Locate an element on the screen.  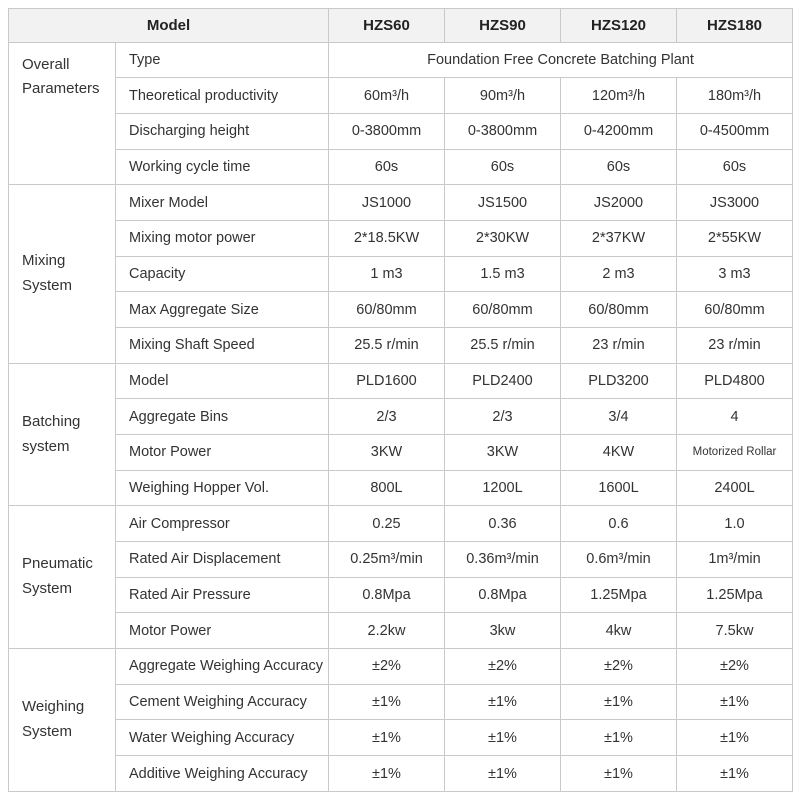
table-row: Cement Weighing Accuracy ±1% ±1% ±1% ±1% is located at coordinates (401, 702).